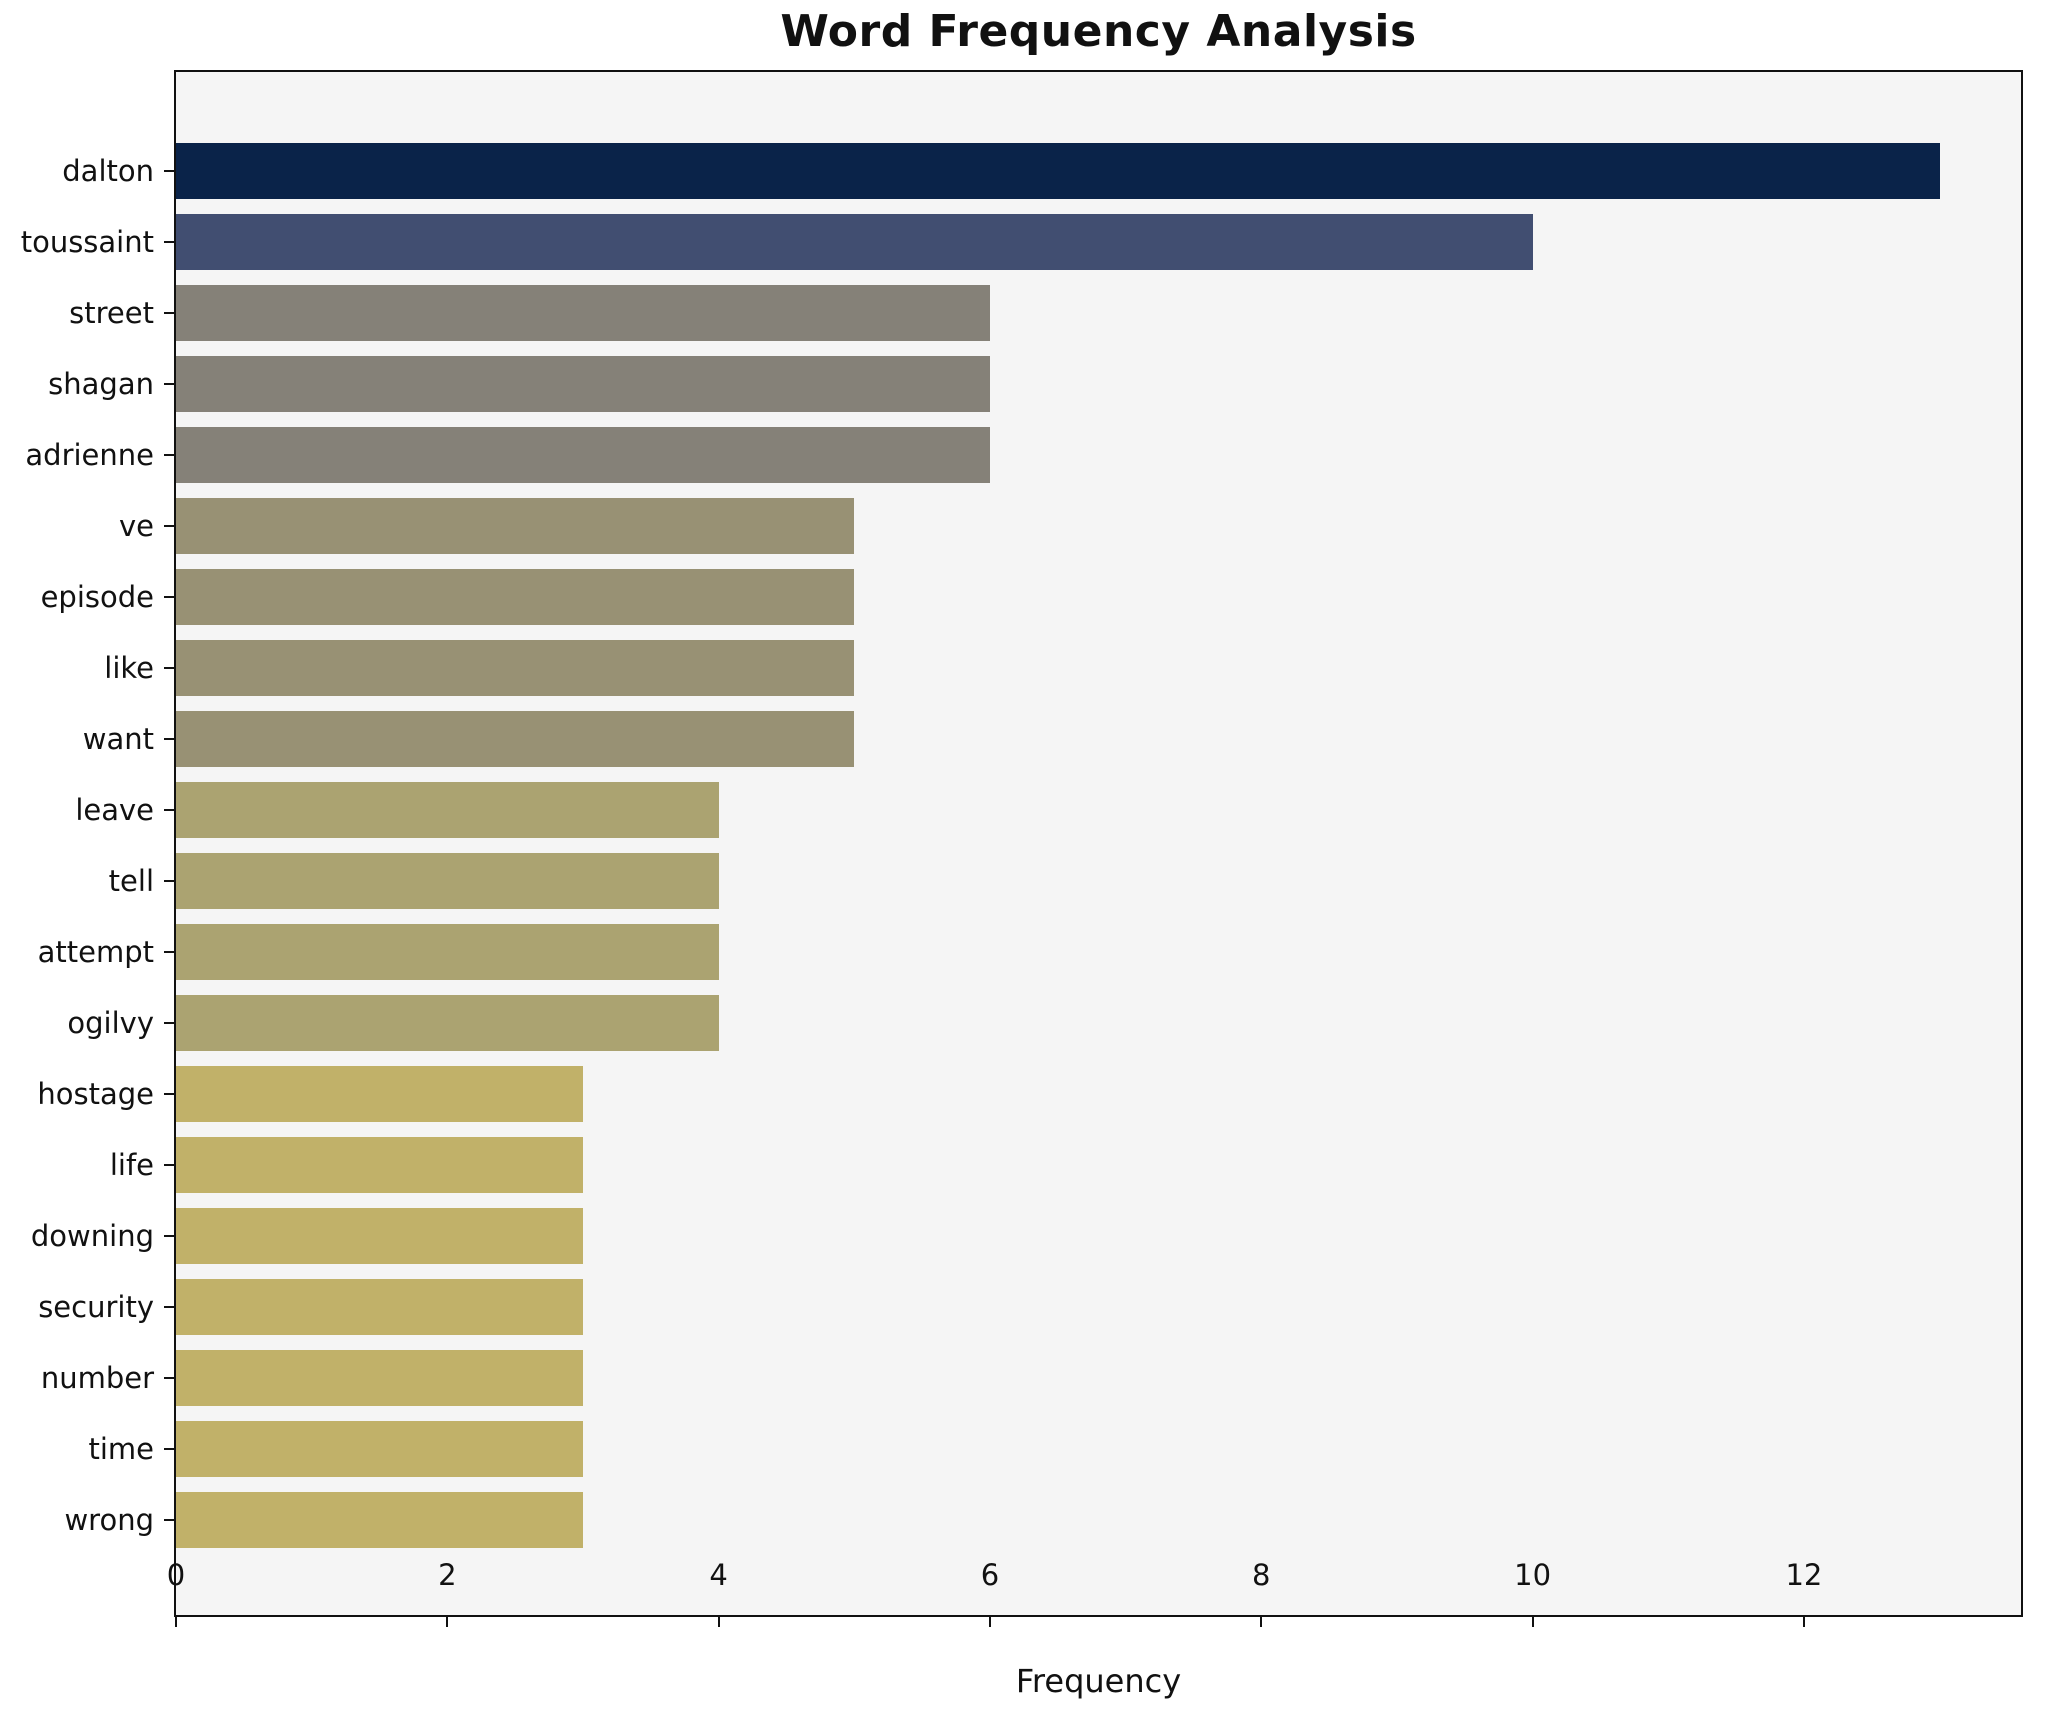 This screenshot has width=2052, height=1722. What do you see at coordinates (89, 454) in the screenshot?
I see `y-tick-label-adrienne: adrienne` at bounding box center [89, 454].